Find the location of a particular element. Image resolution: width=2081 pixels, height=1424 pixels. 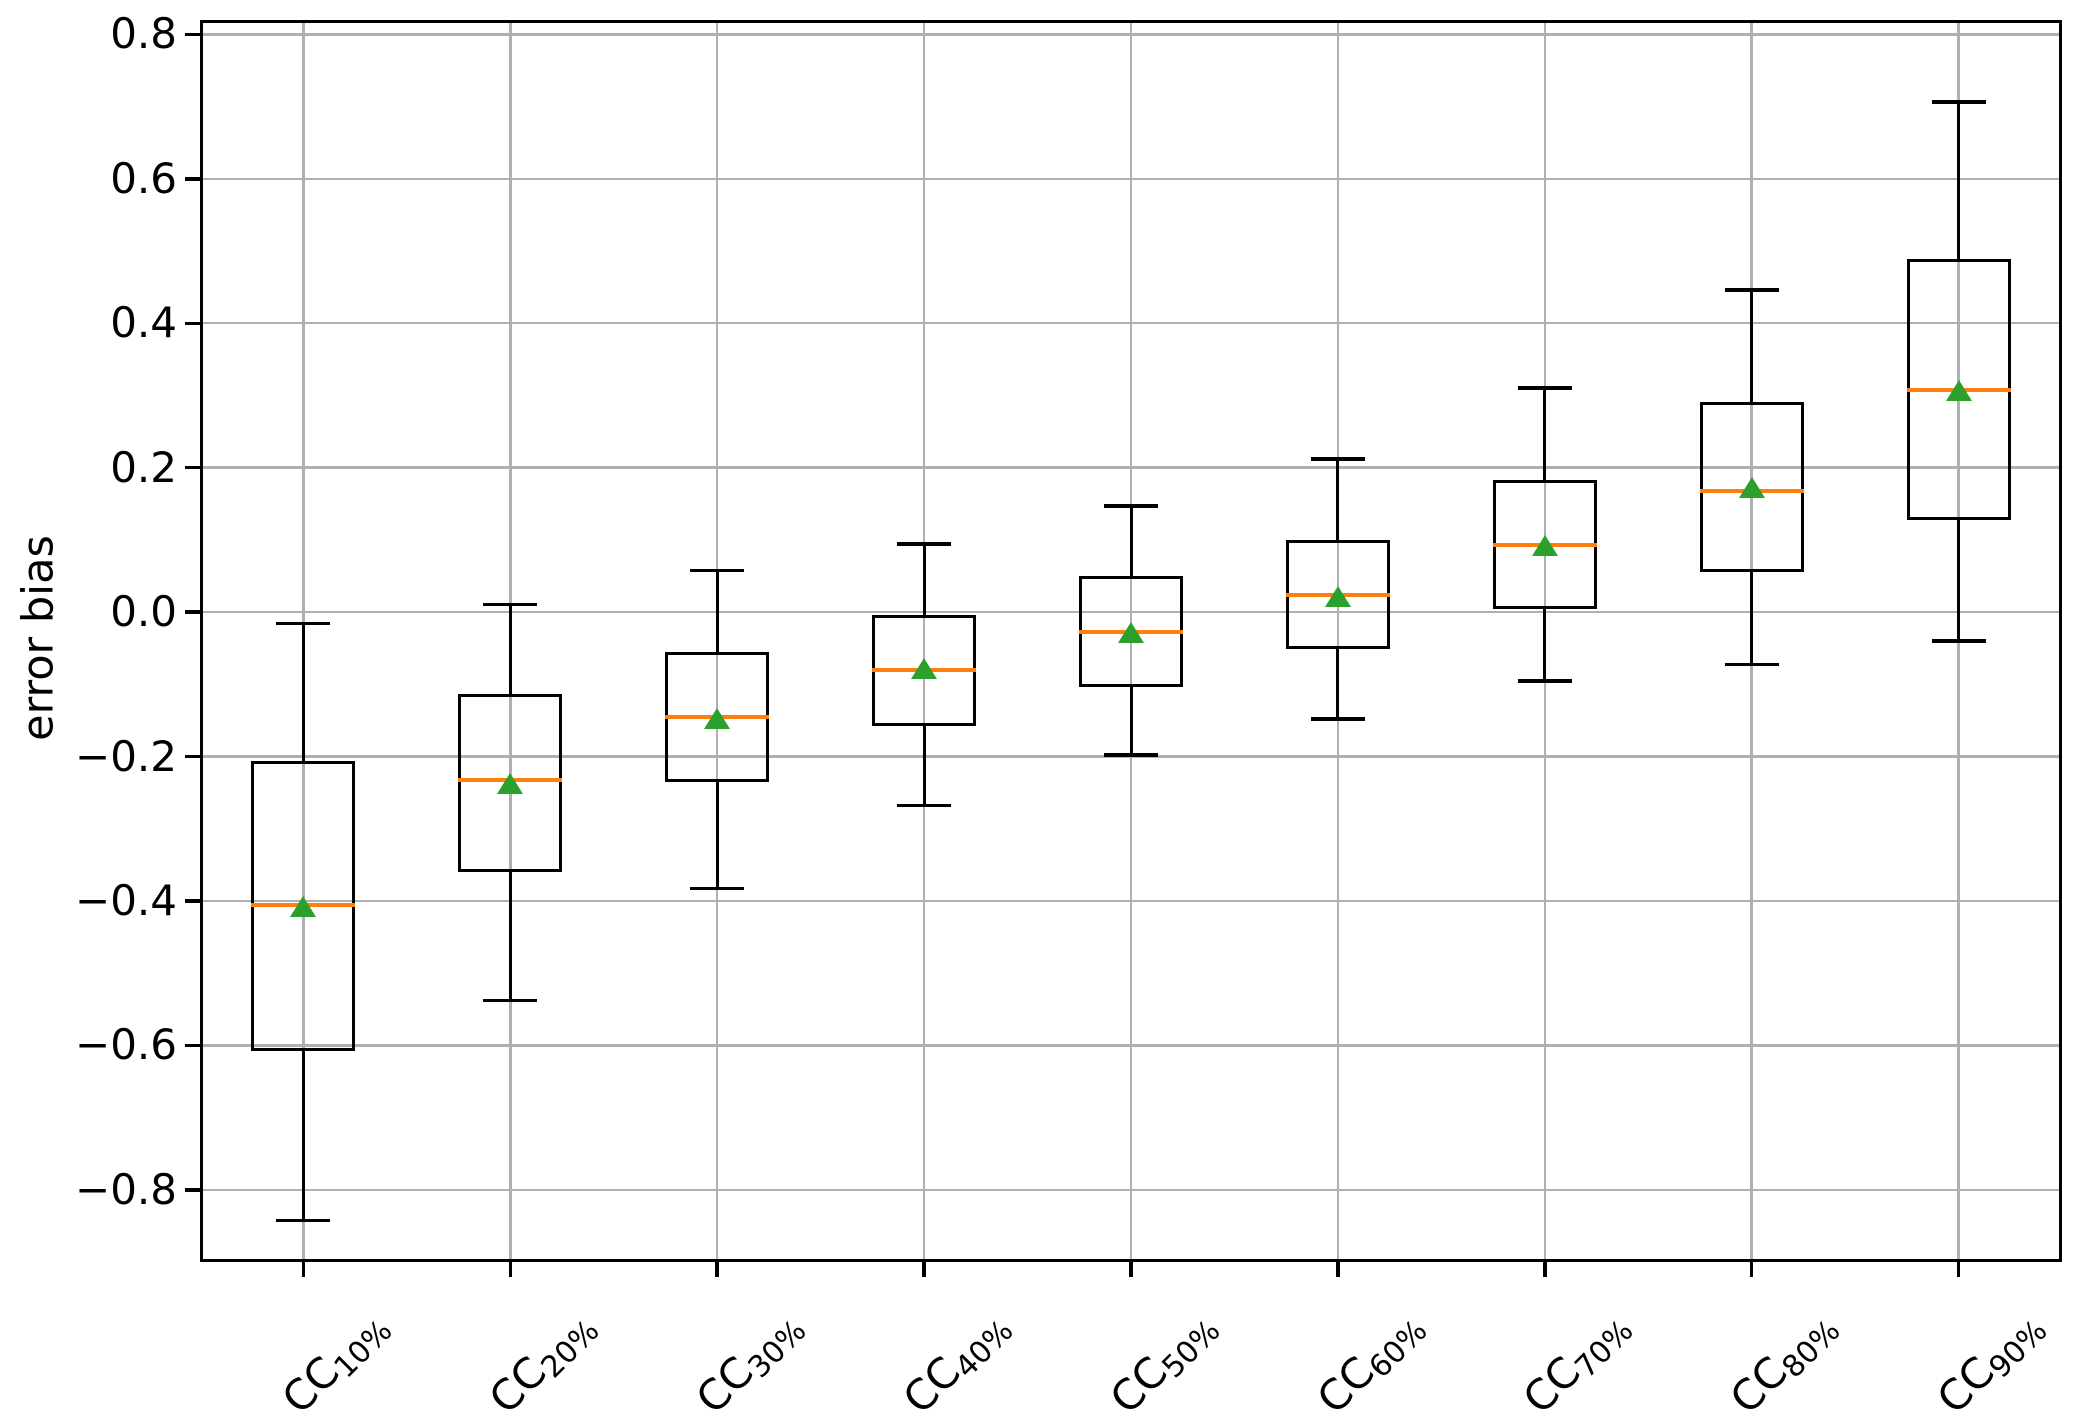

x-tick-label-text: CC20% is located at coordinates (543, 1363).